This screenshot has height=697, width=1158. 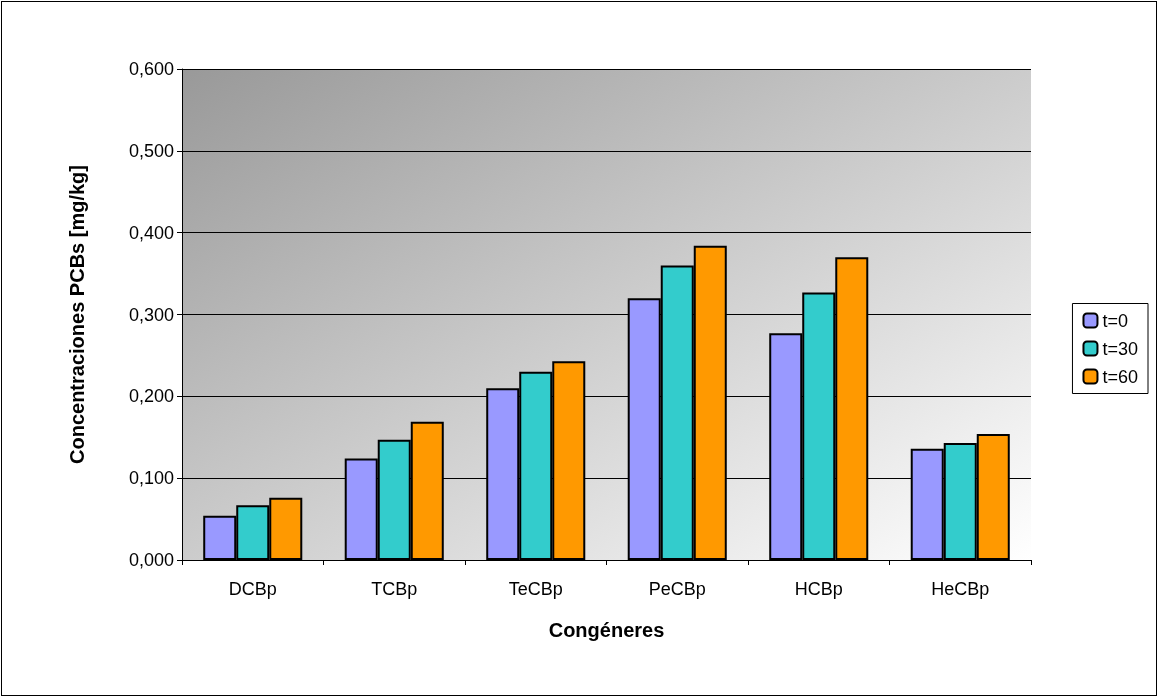 What do you see at coordinates (151, 560) in the screenshot?
I see `y-tick-label: 0,000` at bounding box center [151, 560].